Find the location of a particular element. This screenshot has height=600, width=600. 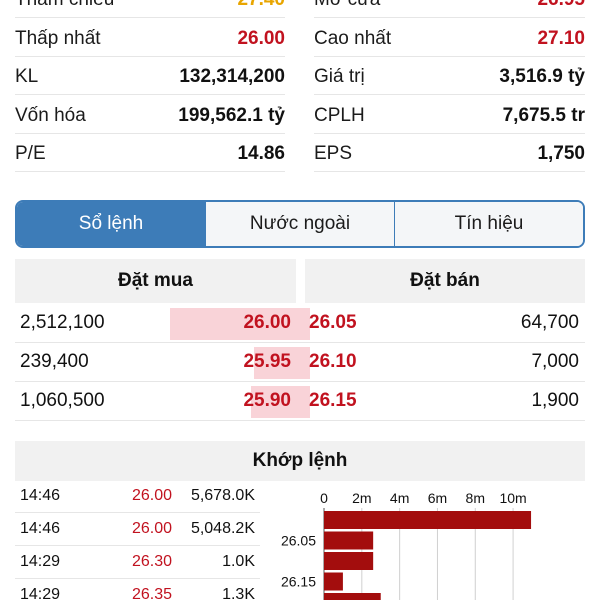

stat-label: KL is located at coordinates (27, 76).